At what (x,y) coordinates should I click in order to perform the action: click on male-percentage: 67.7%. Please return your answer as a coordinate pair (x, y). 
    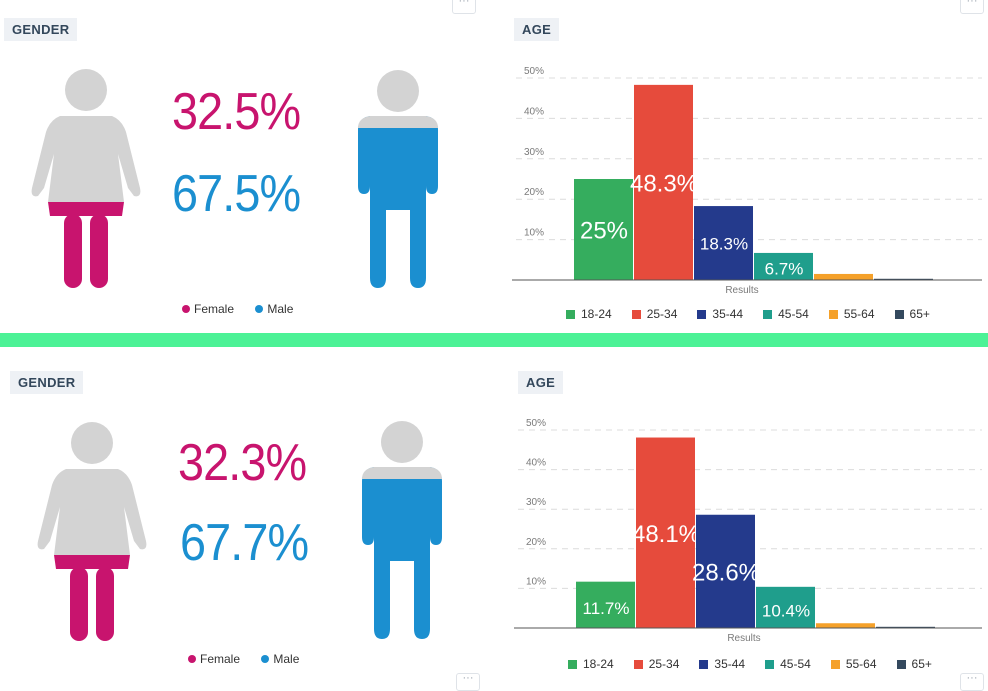
    Looking at the image, I should click on (244, 543).